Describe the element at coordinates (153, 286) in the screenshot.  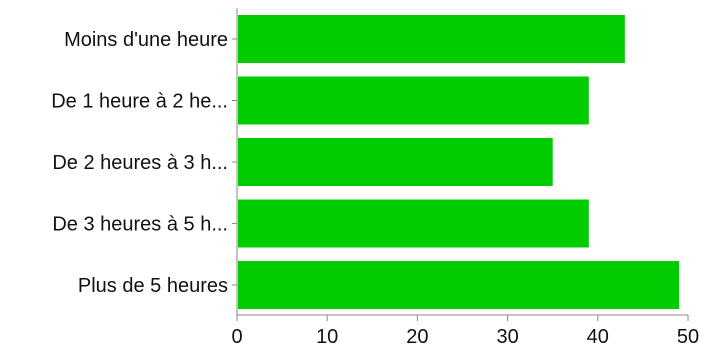
I see `category-label-5: Plus de 5 heures` at that location.